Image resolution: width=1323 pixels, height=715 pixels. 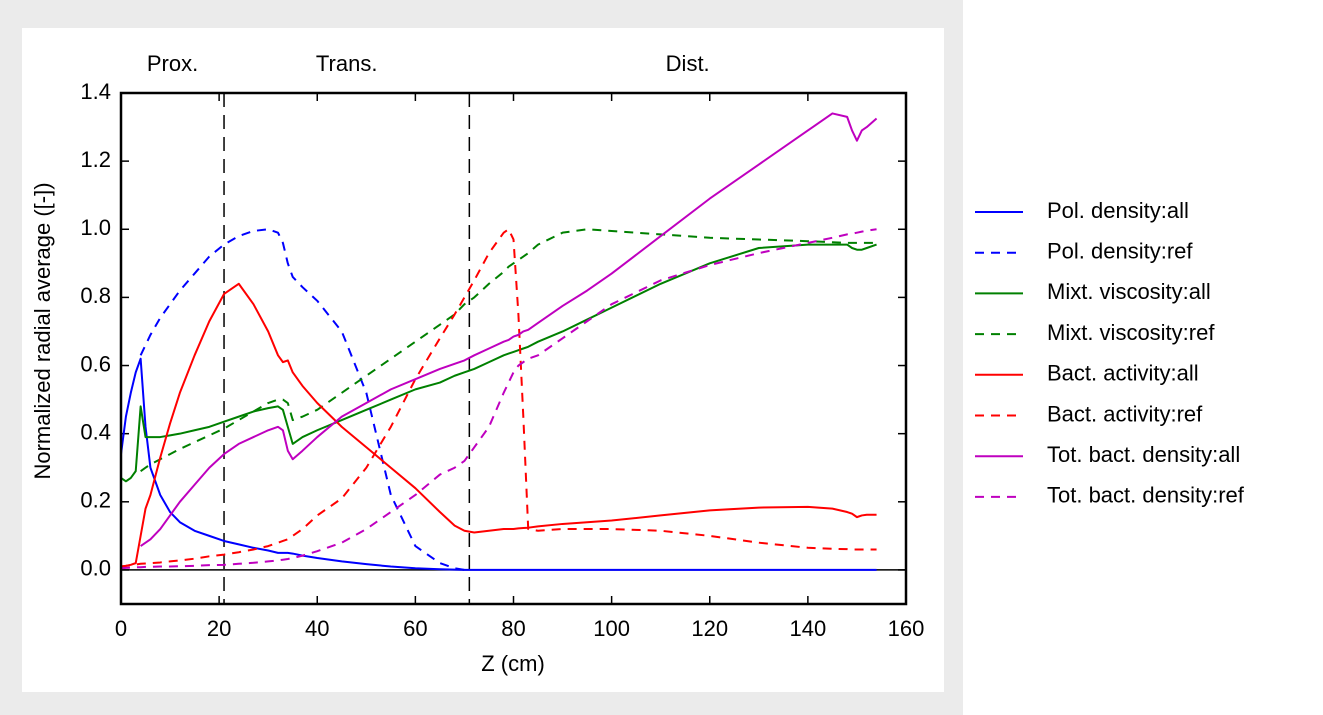 I want to click on region-label: Prox., so click(x=172, y=63).